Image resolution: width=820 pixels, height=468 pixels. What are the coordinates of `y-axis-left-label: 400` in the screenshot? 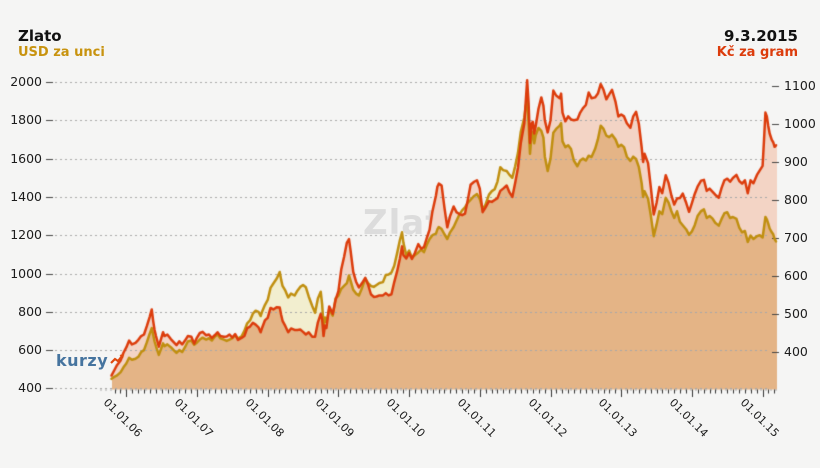 It's located at (30, 388).